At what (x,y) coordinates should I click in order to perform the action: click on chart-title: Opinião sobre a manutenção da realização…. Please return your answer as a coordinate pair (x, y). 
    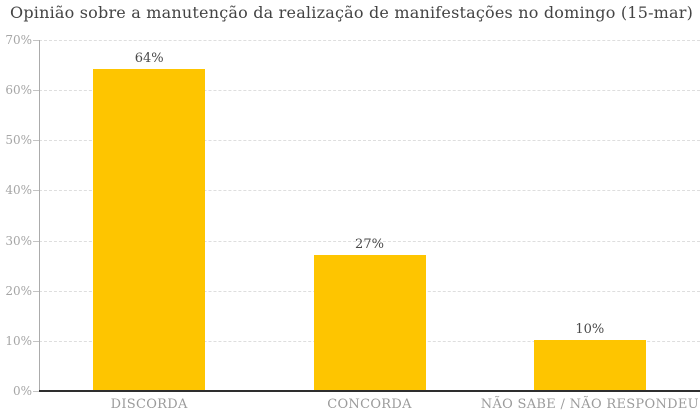
    Looking at the image, I should click on (352, 12).